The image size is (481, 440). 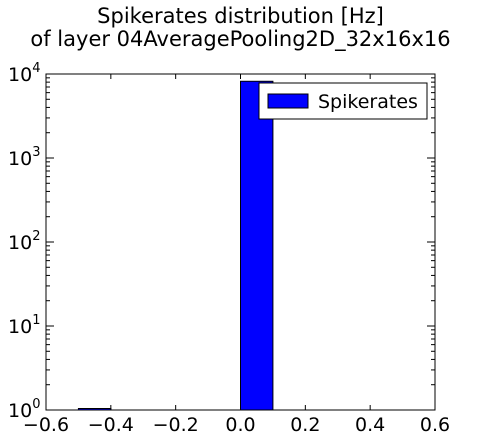 What do you see at coordinates (36, 320) in the screenshot?
I see `y-tick-exponent: 1` at bounding box center [36, 320].